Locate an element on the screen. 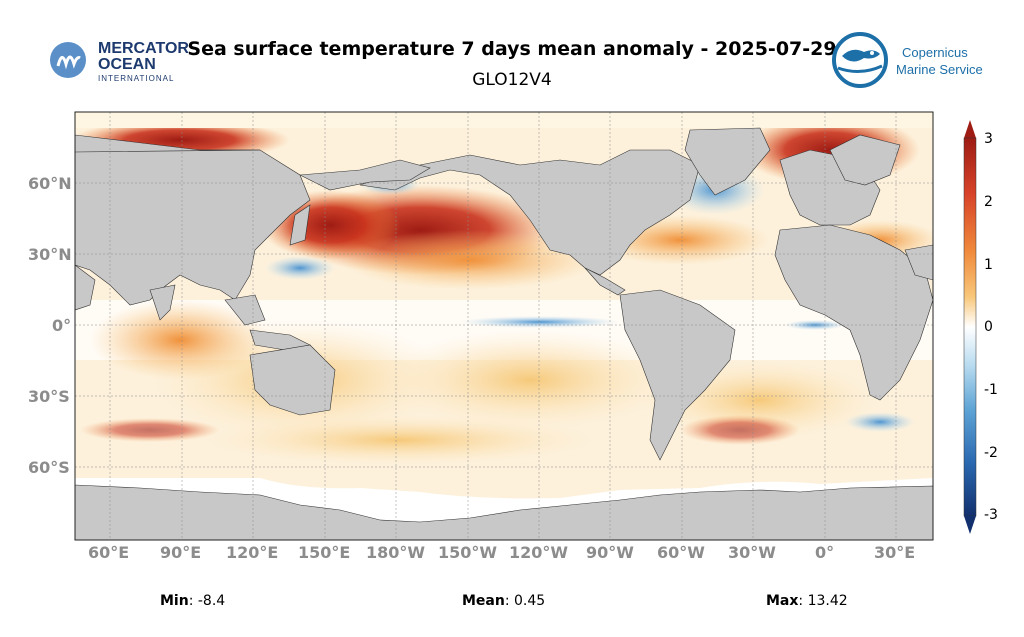  copernicus-emblem-icon is located at coordinates (860, 60).